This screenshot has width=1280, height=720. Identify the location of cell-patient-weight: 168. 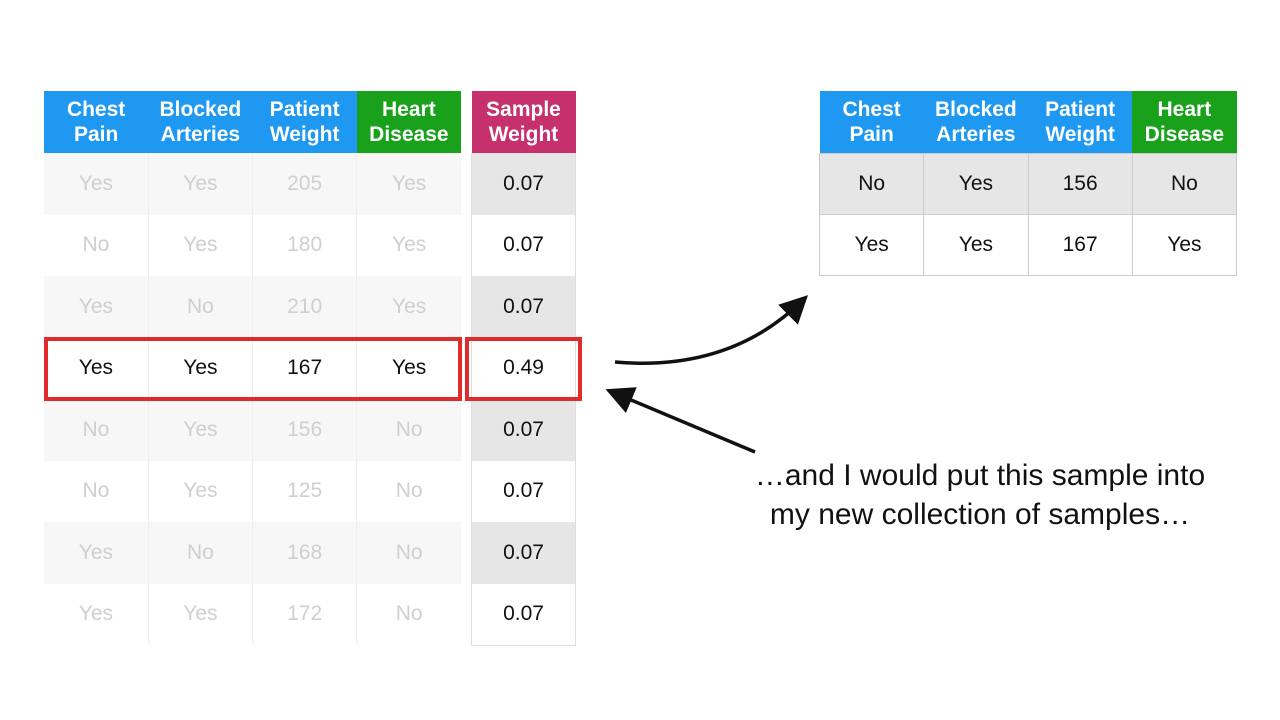
(305, 553).